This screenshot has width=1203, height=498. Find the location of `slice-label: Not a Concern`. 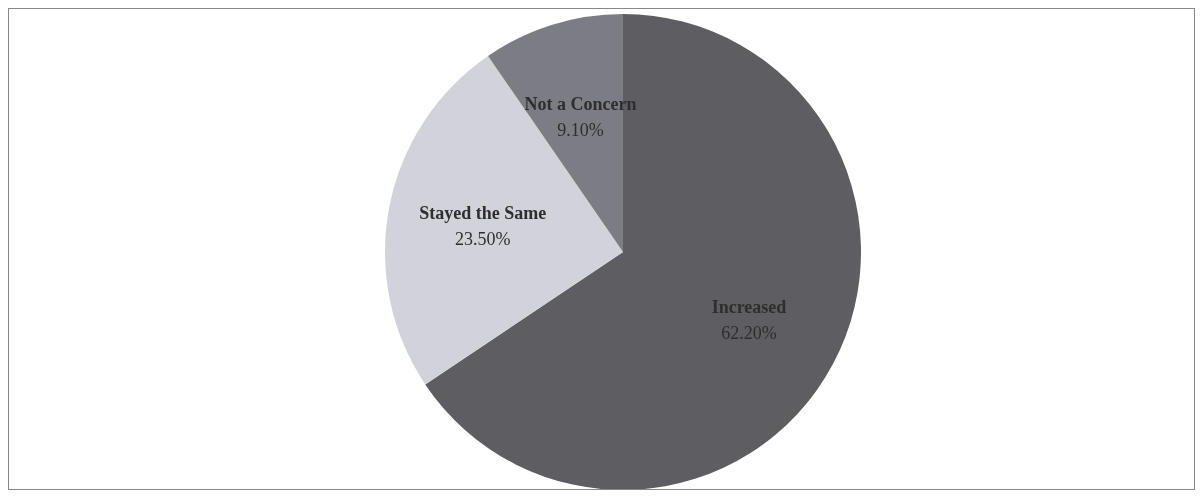

slice-label: Not a Concern is located at coordinates (580, 103).